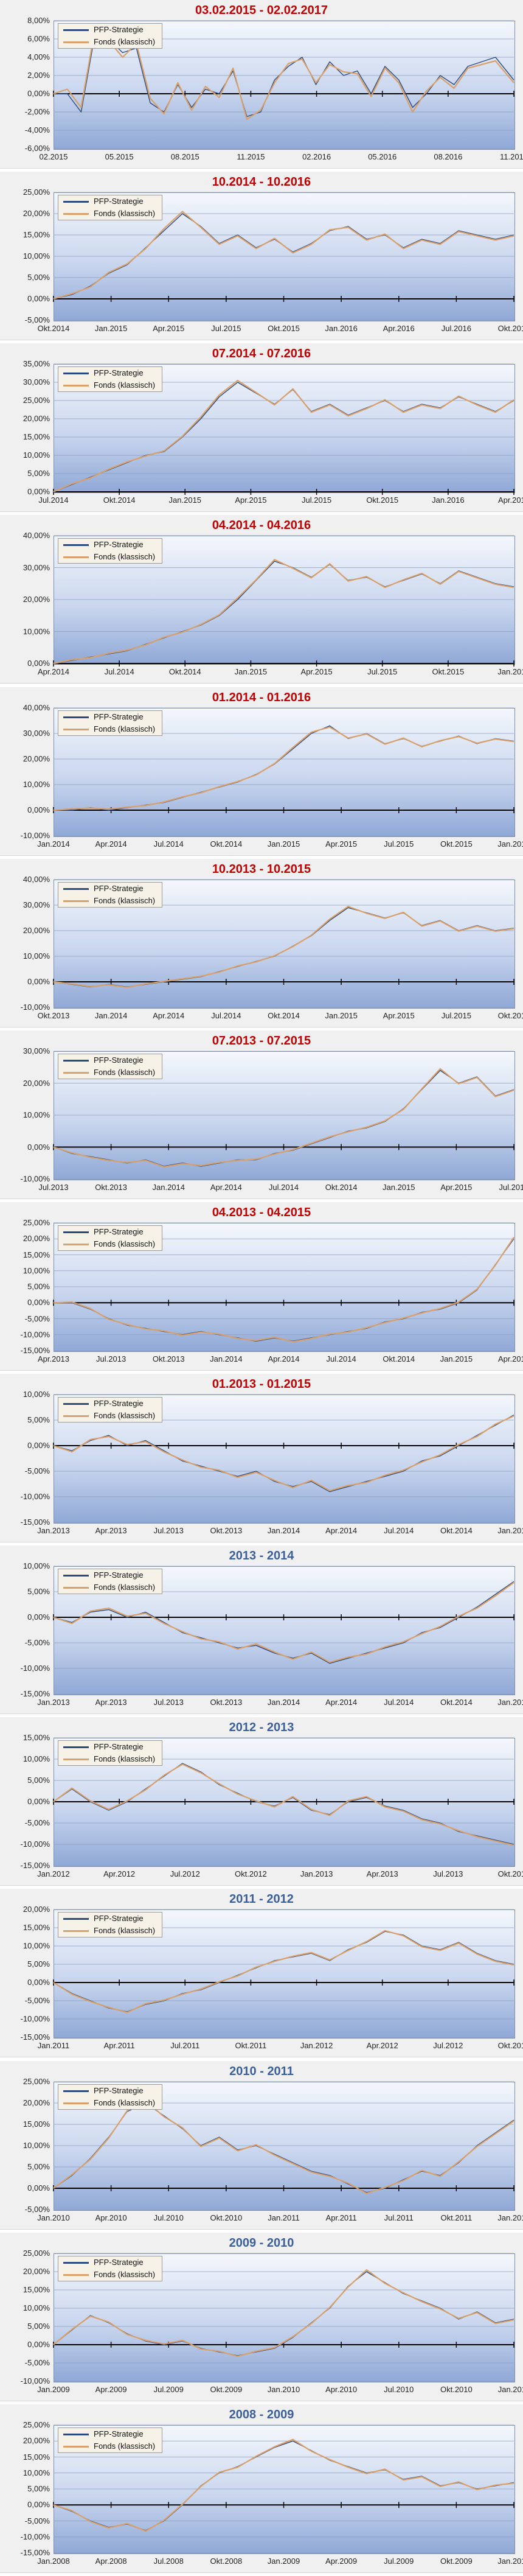 Image resolution: width=523 pixels, height=2576 pixels. I want to click on series-line-strategy, so click(283, 1453).